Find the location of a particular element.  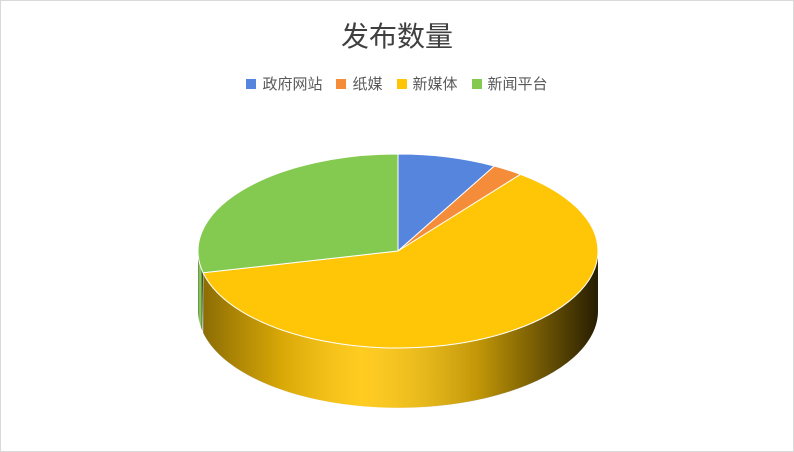

legend-label: 新闻平台 is located at coordinates (517, 84).